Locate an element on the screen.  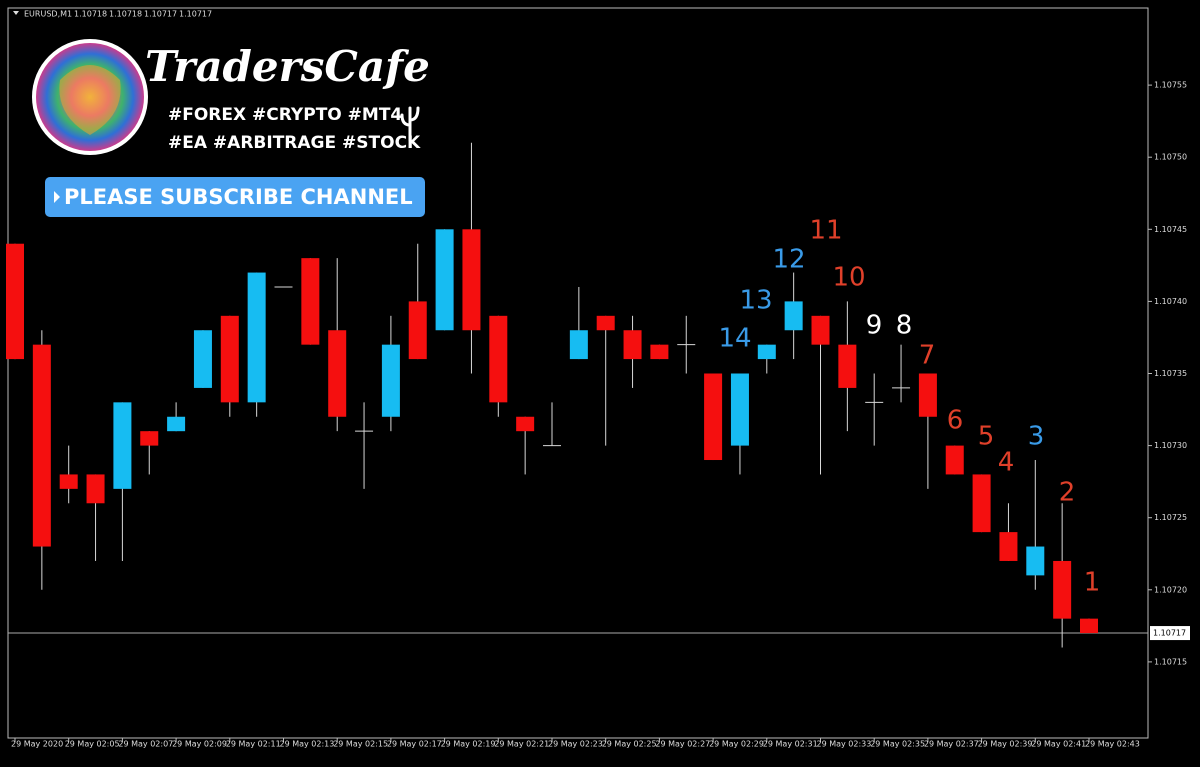
header-low: 1.10717 is located at coordinates (160, 14).